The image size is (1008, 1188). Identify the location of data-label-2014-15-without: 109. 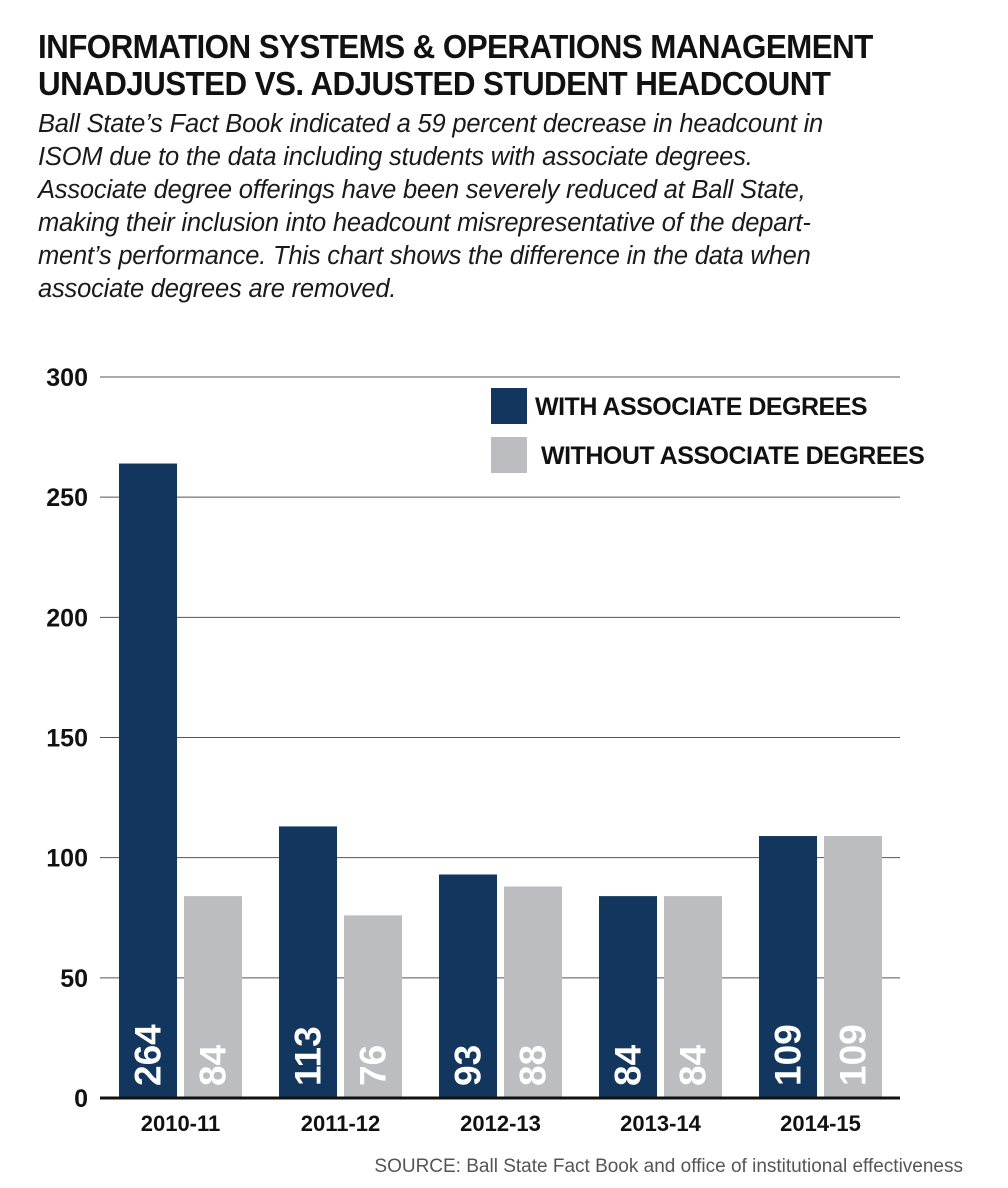
(853, 1055).